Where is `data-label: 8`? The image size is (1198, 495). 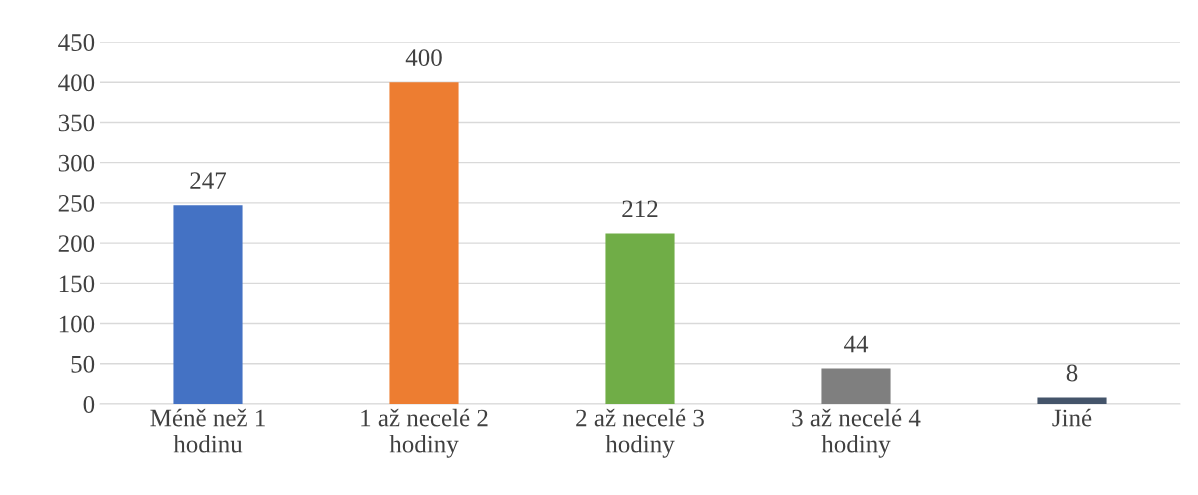
data-label: 8 is located at coordinates (1072, 373).